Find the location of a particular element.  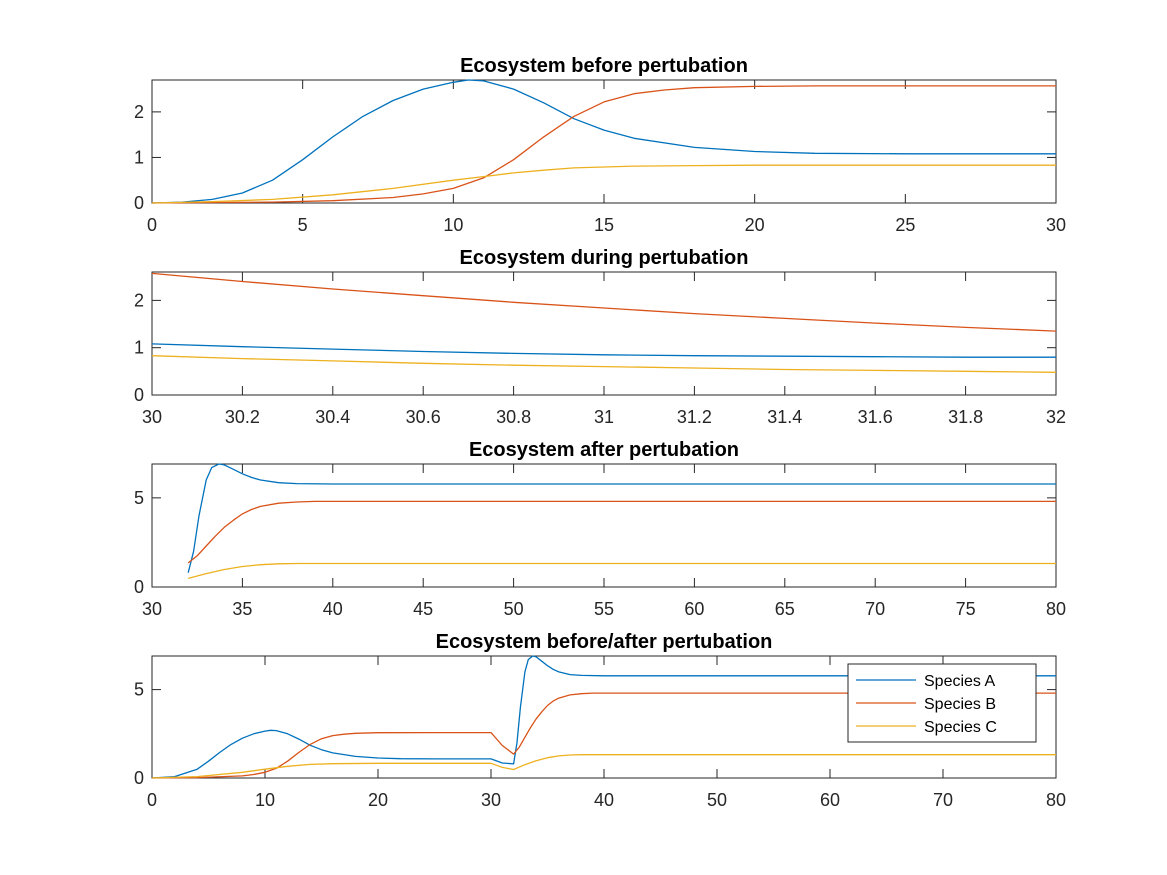

x-tick-label: 30.2 is located at coordinates (242, 417).